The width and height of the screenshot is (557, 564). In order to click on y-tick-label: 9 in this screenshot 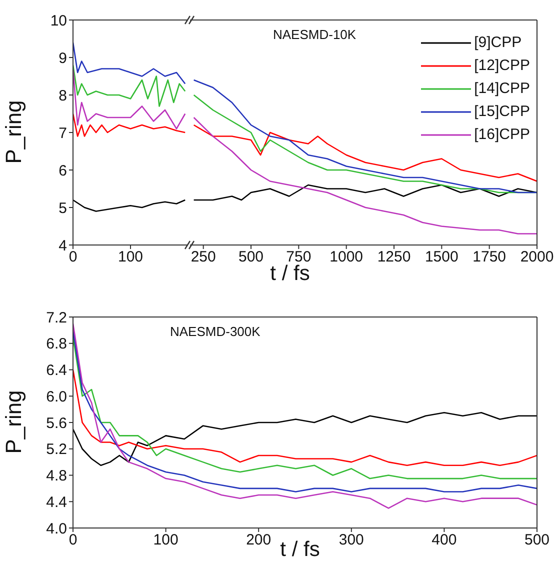, I will do `click(62, 58)`.